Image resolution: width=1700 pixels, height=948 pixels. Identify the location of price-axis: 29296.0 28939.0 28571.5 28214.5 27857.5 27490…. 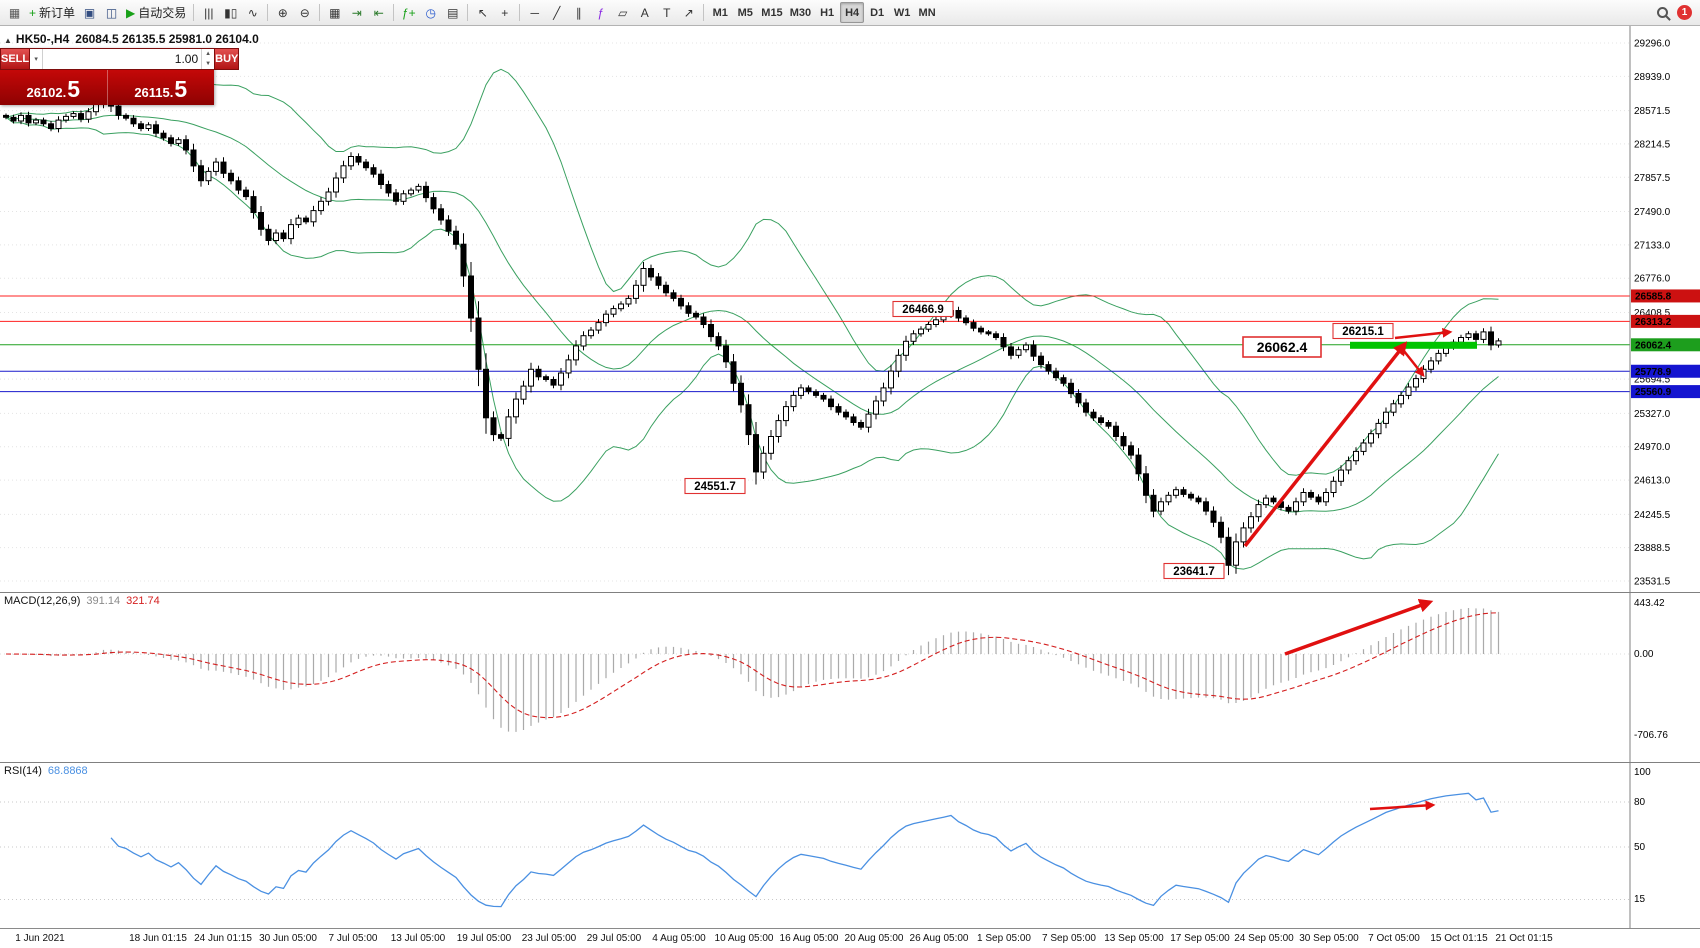
(1664, 309).